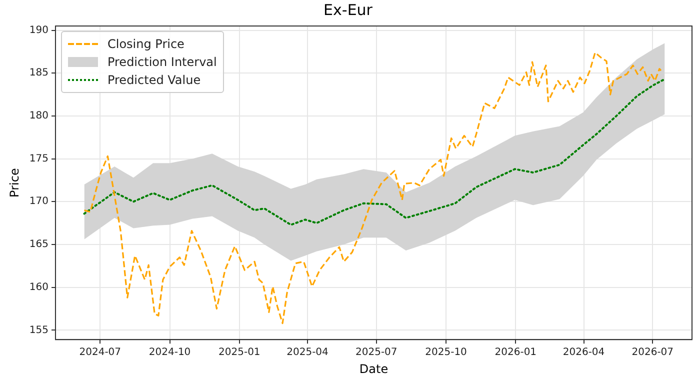 This screenshot has height=383, width=700. I want to click on y-tick-label: 165, so click(38, 244).